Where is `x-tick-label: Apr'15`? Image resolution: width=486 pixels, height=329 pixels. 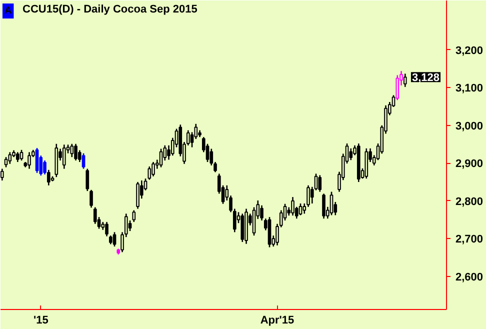 x-tick-label: Apr'15 is located at coordinates (277, 320).